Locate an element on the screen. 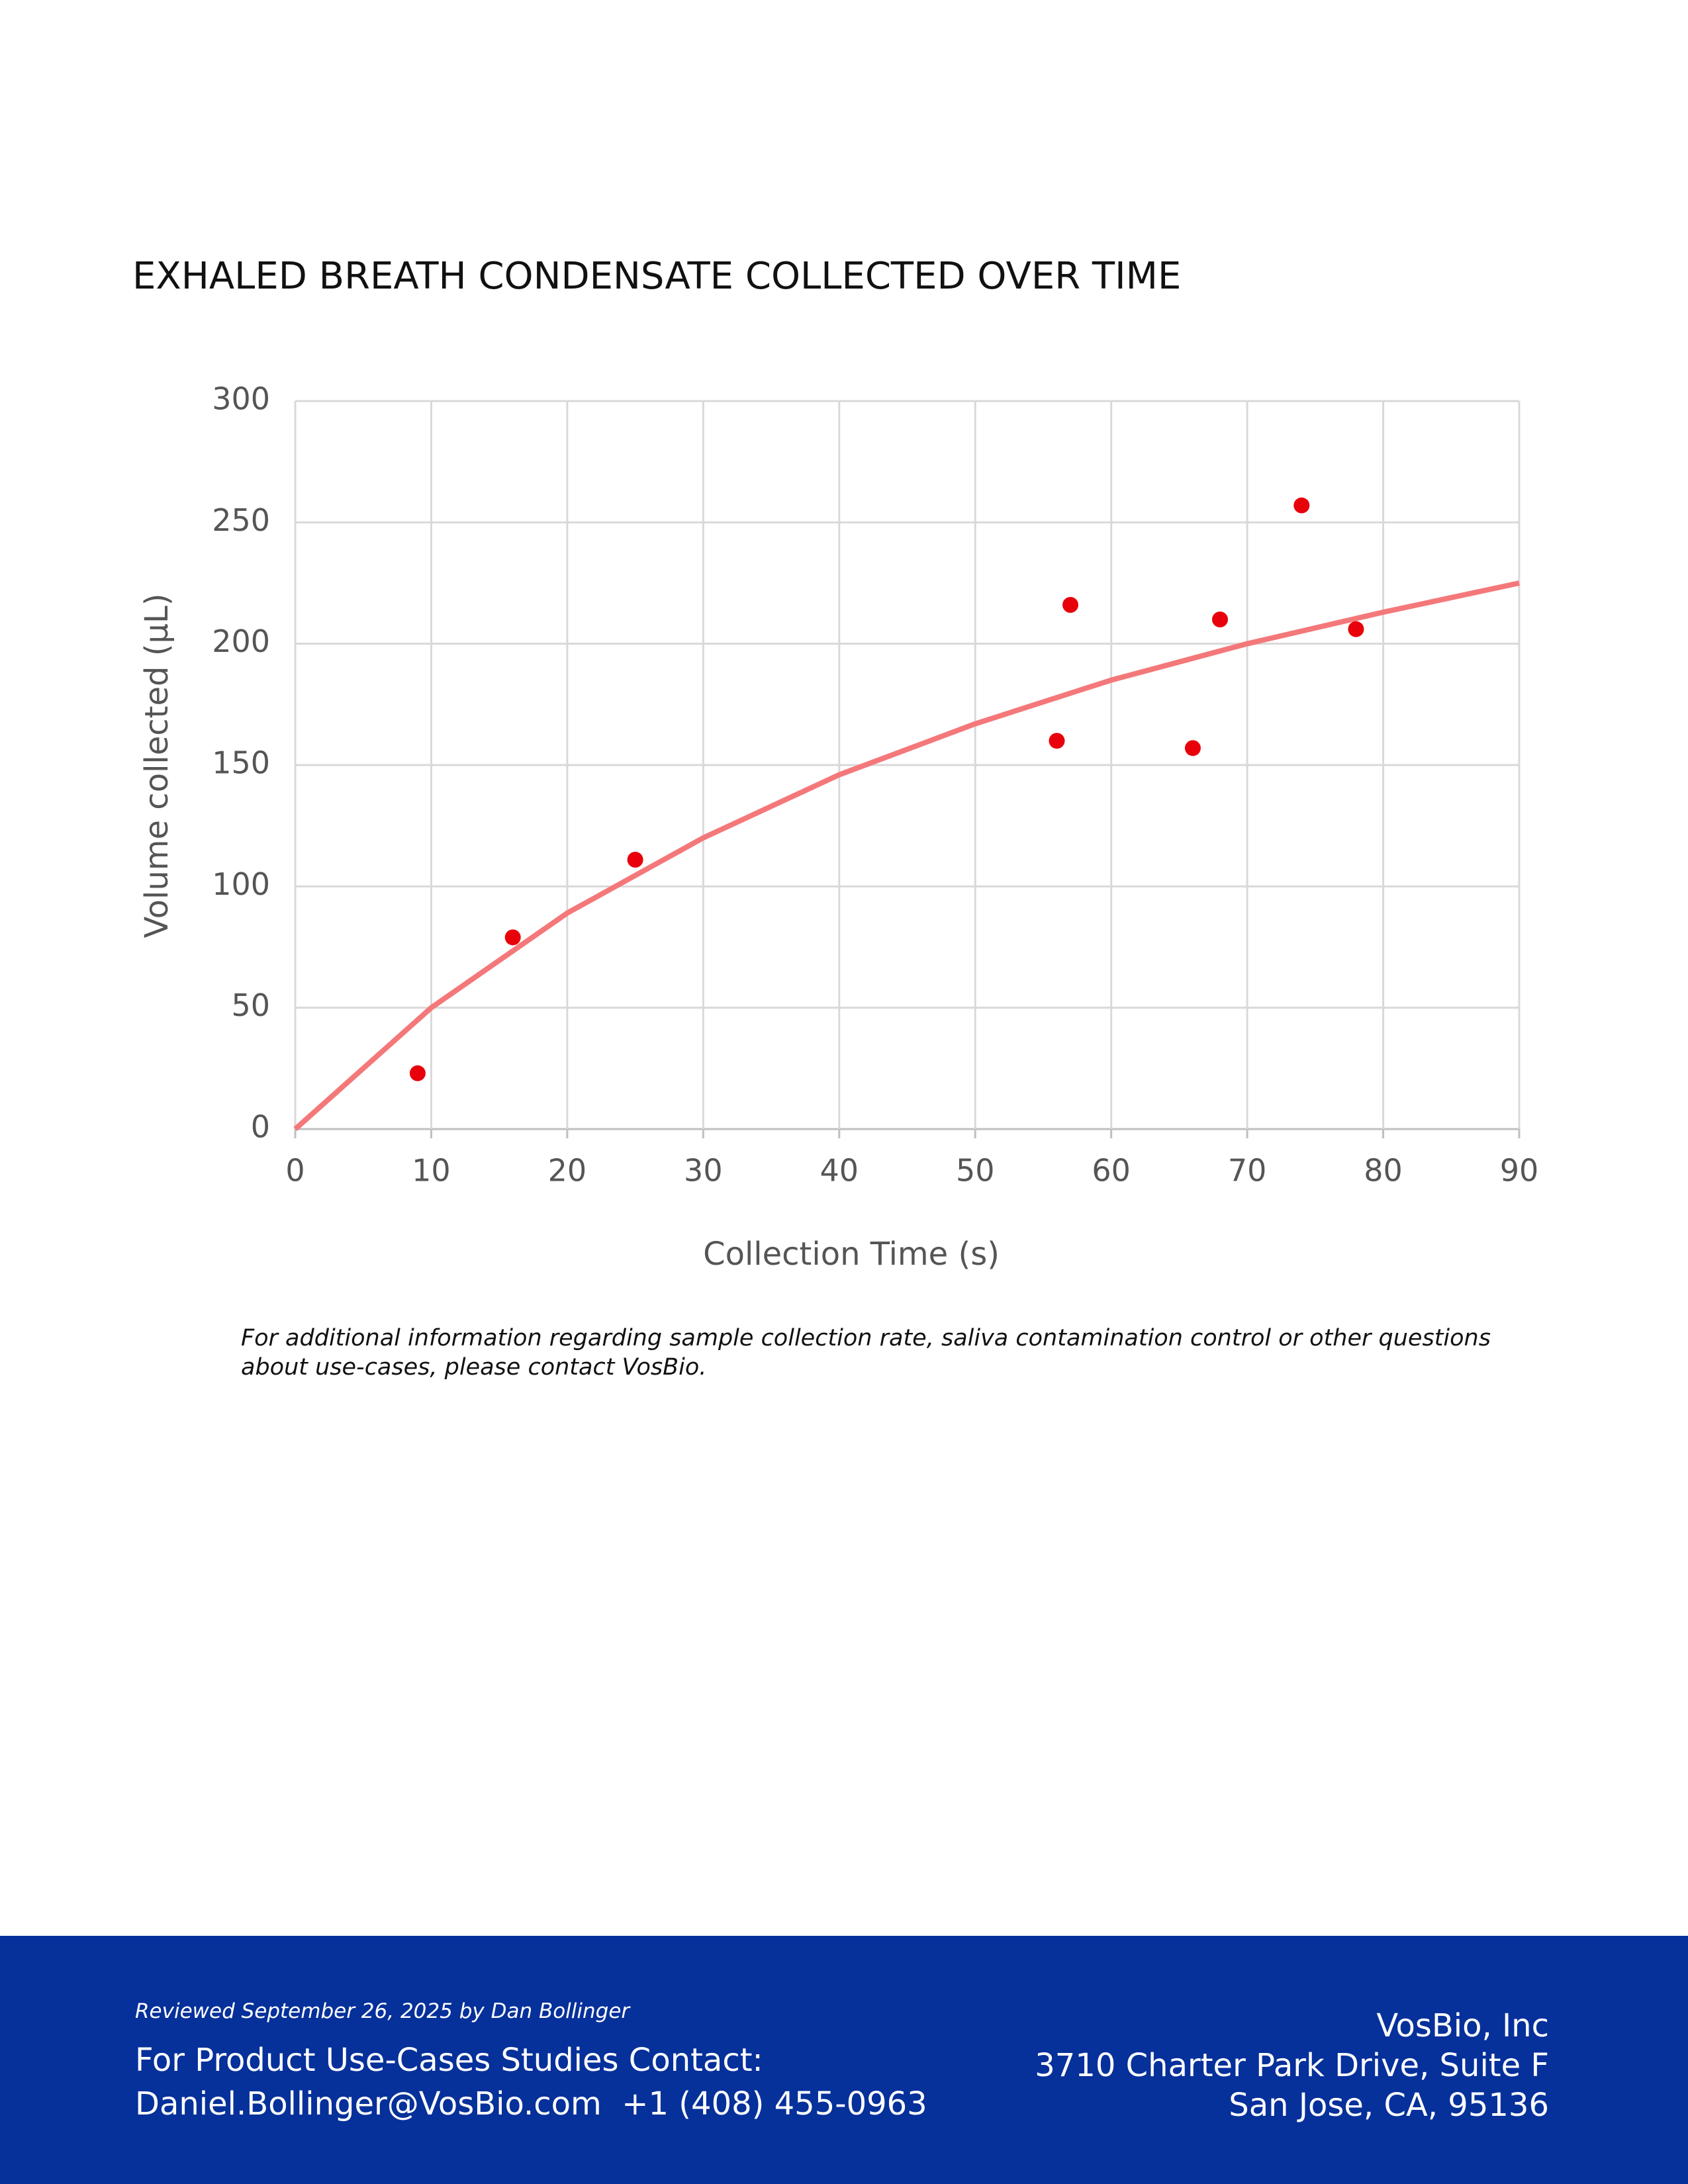  phone: +1 (408) 455-0963 is located at coordinates (774, 2104).